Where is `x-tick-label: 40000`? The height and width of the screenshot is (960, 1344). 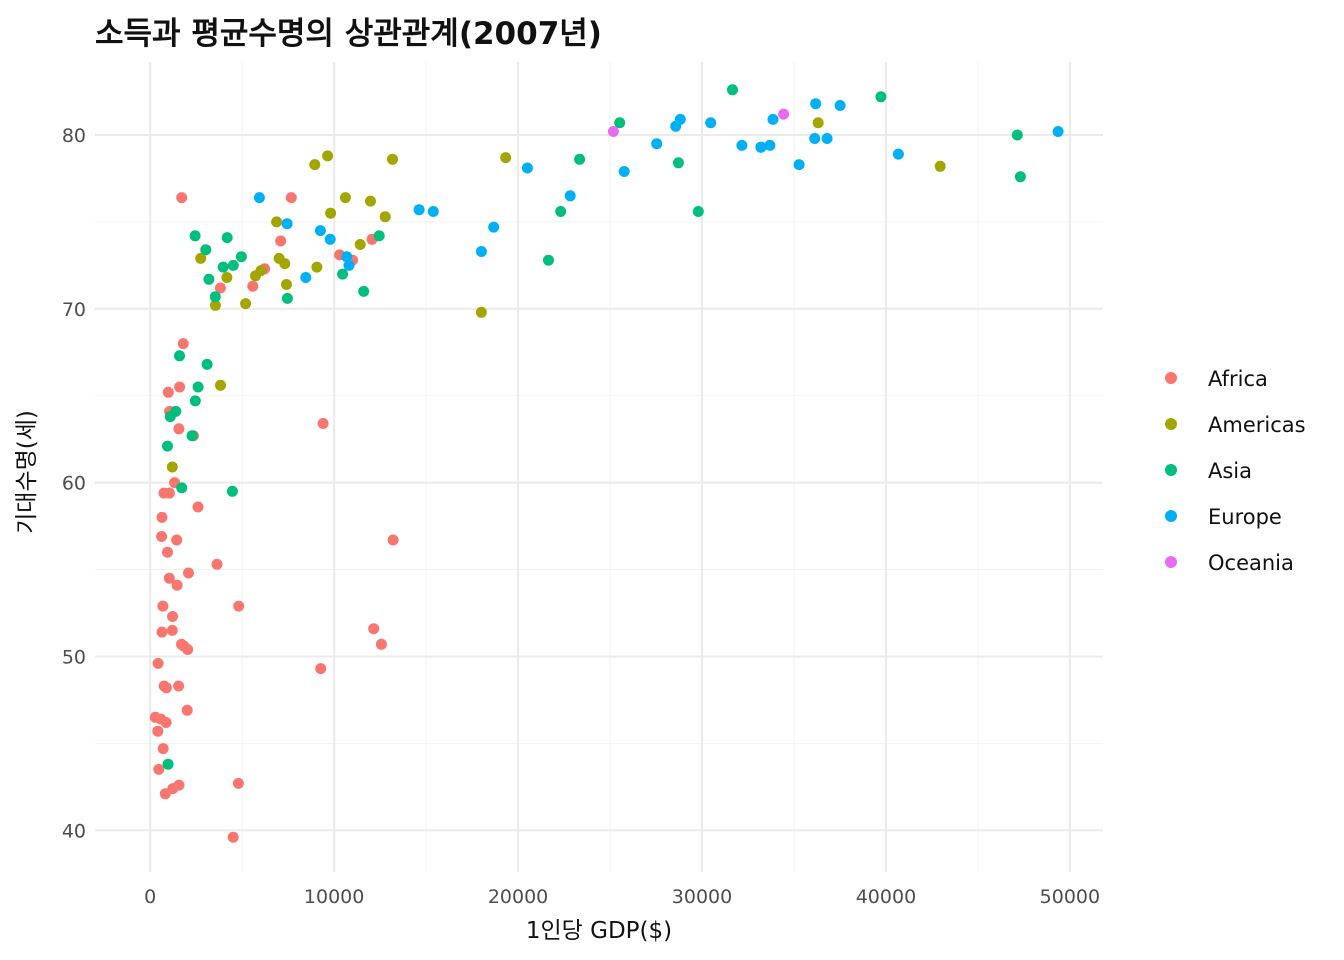
x-tick-label: 40000 is located at coordinates (886, 897).